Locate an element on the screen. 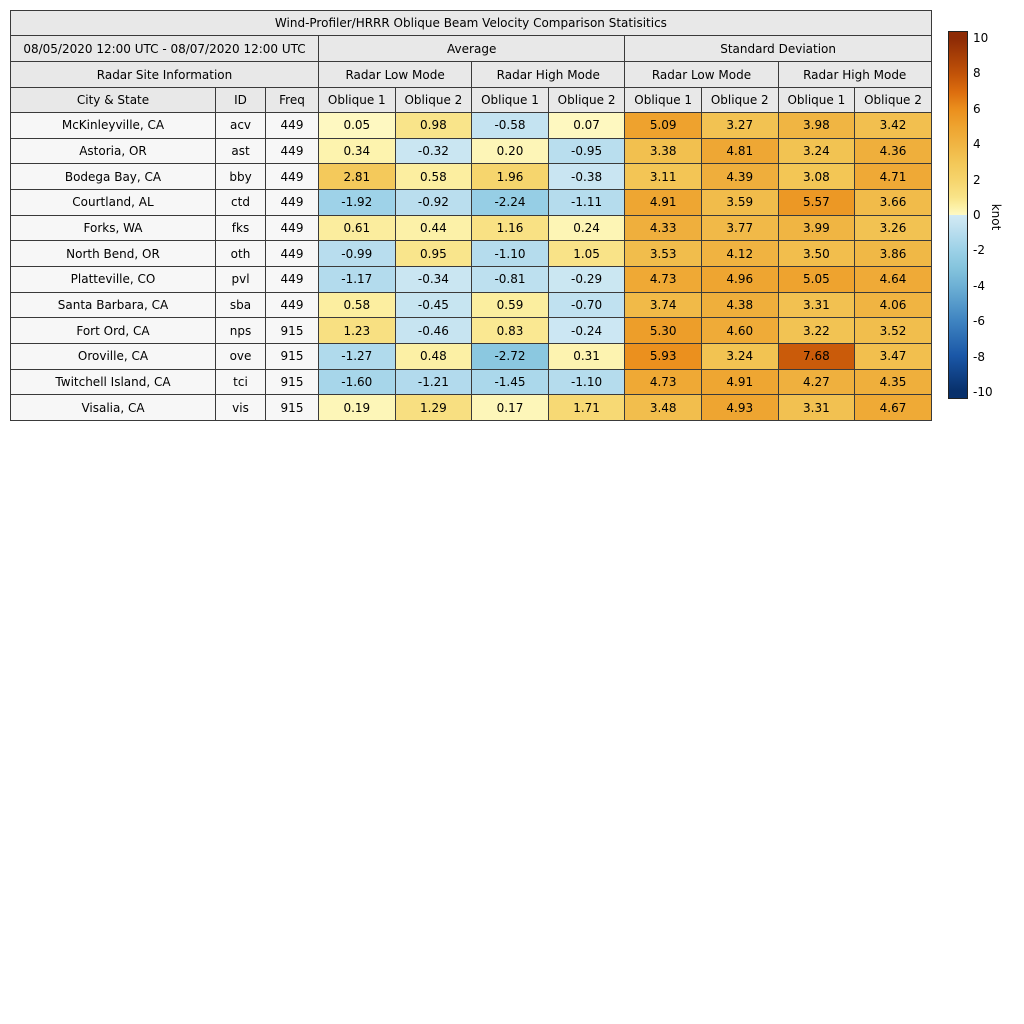 The width and height of the screenshot is (1024, 1024). value-cell: -0.45 is located at coordinates (433, 305).